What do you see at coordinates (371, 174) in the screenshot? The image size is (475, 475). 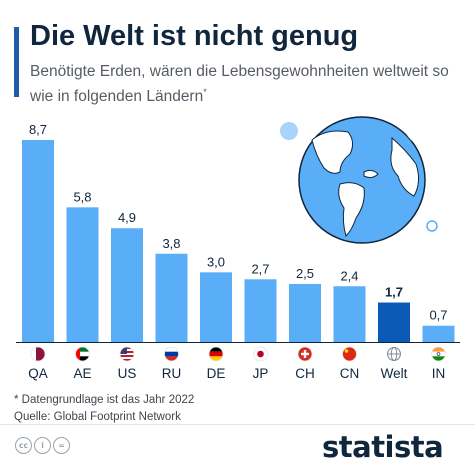 I see `island-caribbean` at bounding box center [371, 174].